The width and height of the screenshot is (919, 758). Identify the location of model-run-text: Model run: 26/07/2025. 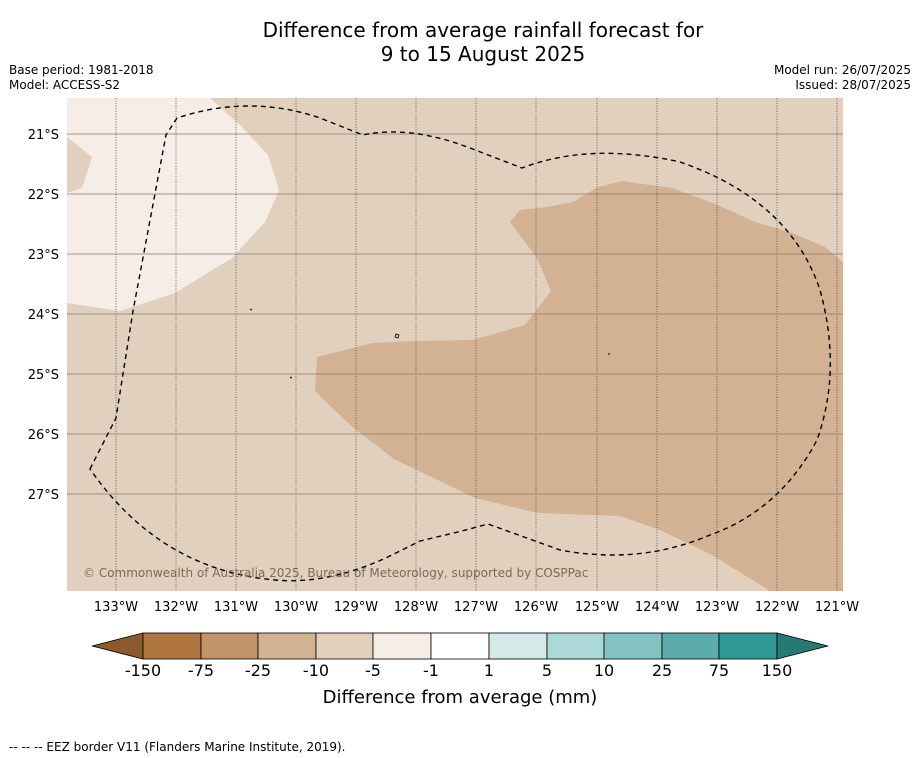
(842, 70).